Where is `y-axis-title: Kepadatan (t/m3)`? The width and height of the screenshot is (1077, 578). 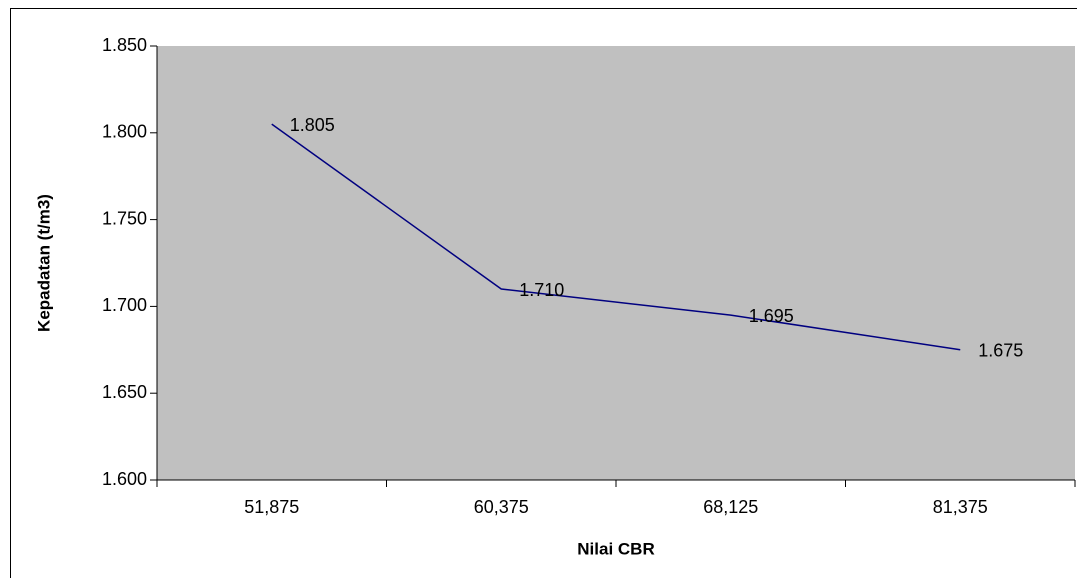 y-axis-title: Kepadatan (t/m3) is located at coordinates (43, 263).